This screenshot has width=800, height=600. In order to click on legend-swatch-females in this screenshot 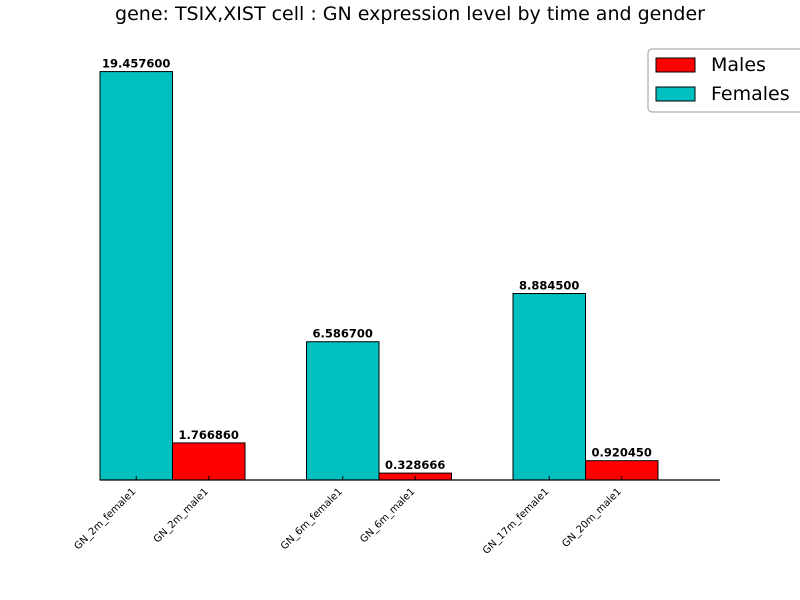, I will do `click(675, 94)`.